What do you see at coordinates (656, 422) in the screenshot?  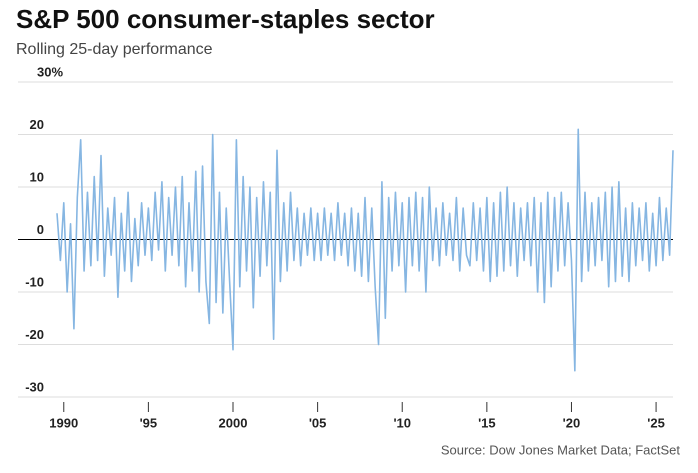 I see `x-tick-label: '25` at bounding box center [656, 422].